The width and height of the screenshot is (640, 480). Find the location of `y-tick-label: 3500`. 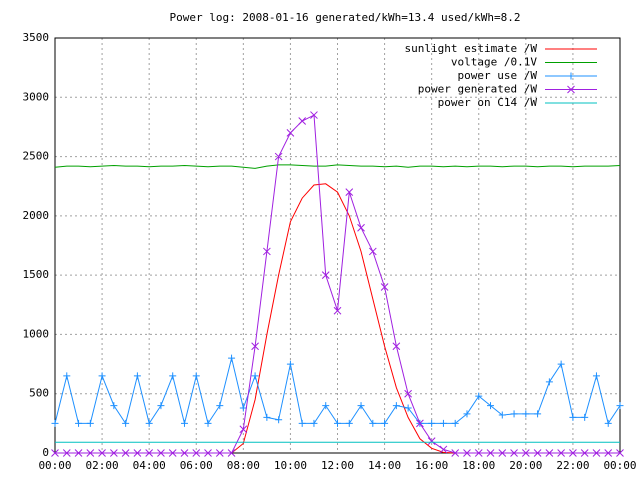

y-tick-label: 3500 is located at coordinates (36, 37).